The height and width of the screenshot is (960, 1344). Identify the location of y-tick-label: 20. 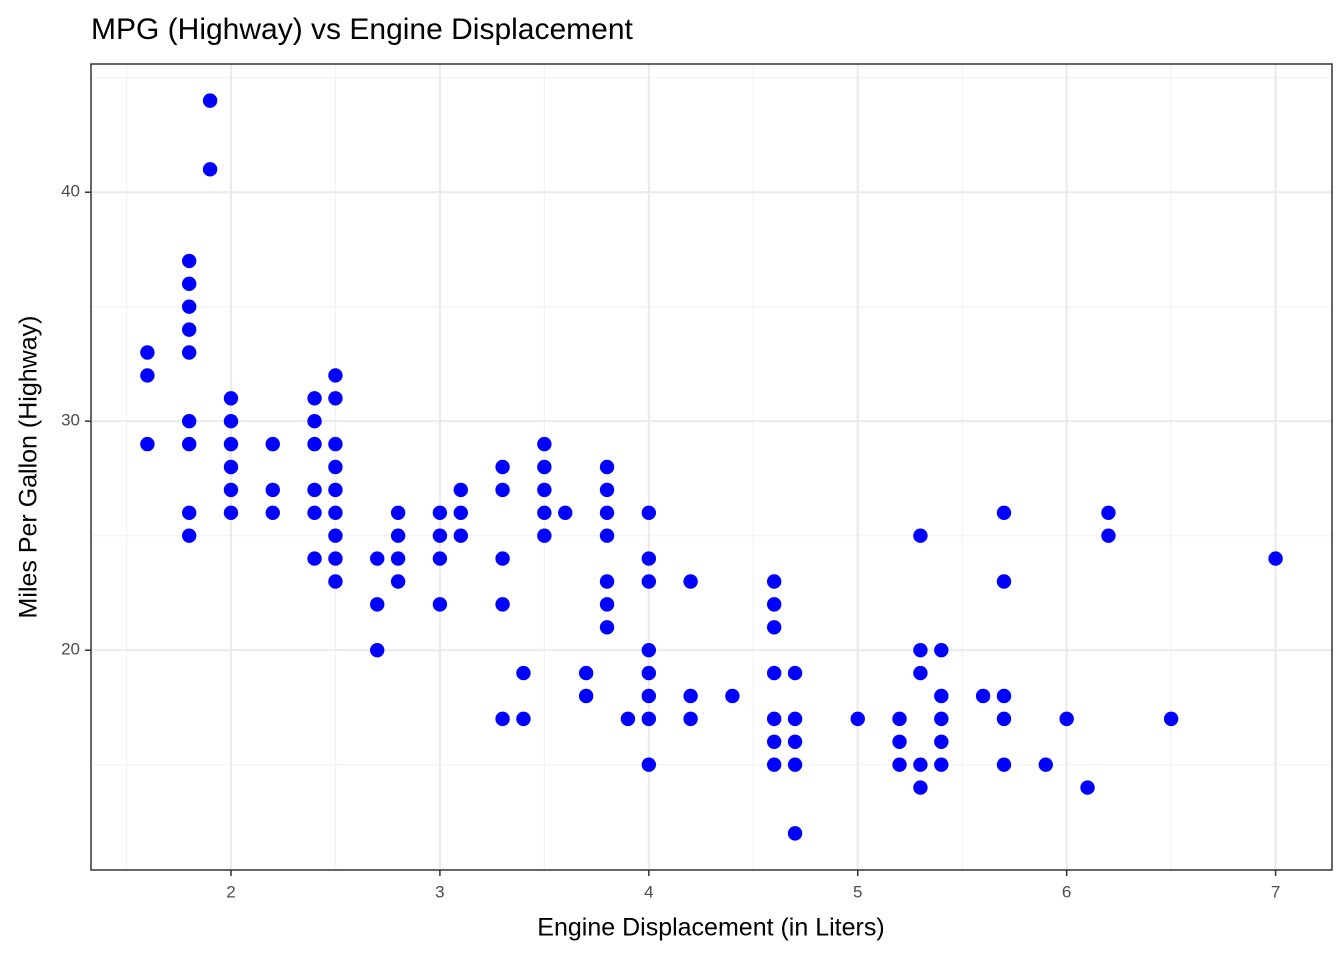
(70, 649).